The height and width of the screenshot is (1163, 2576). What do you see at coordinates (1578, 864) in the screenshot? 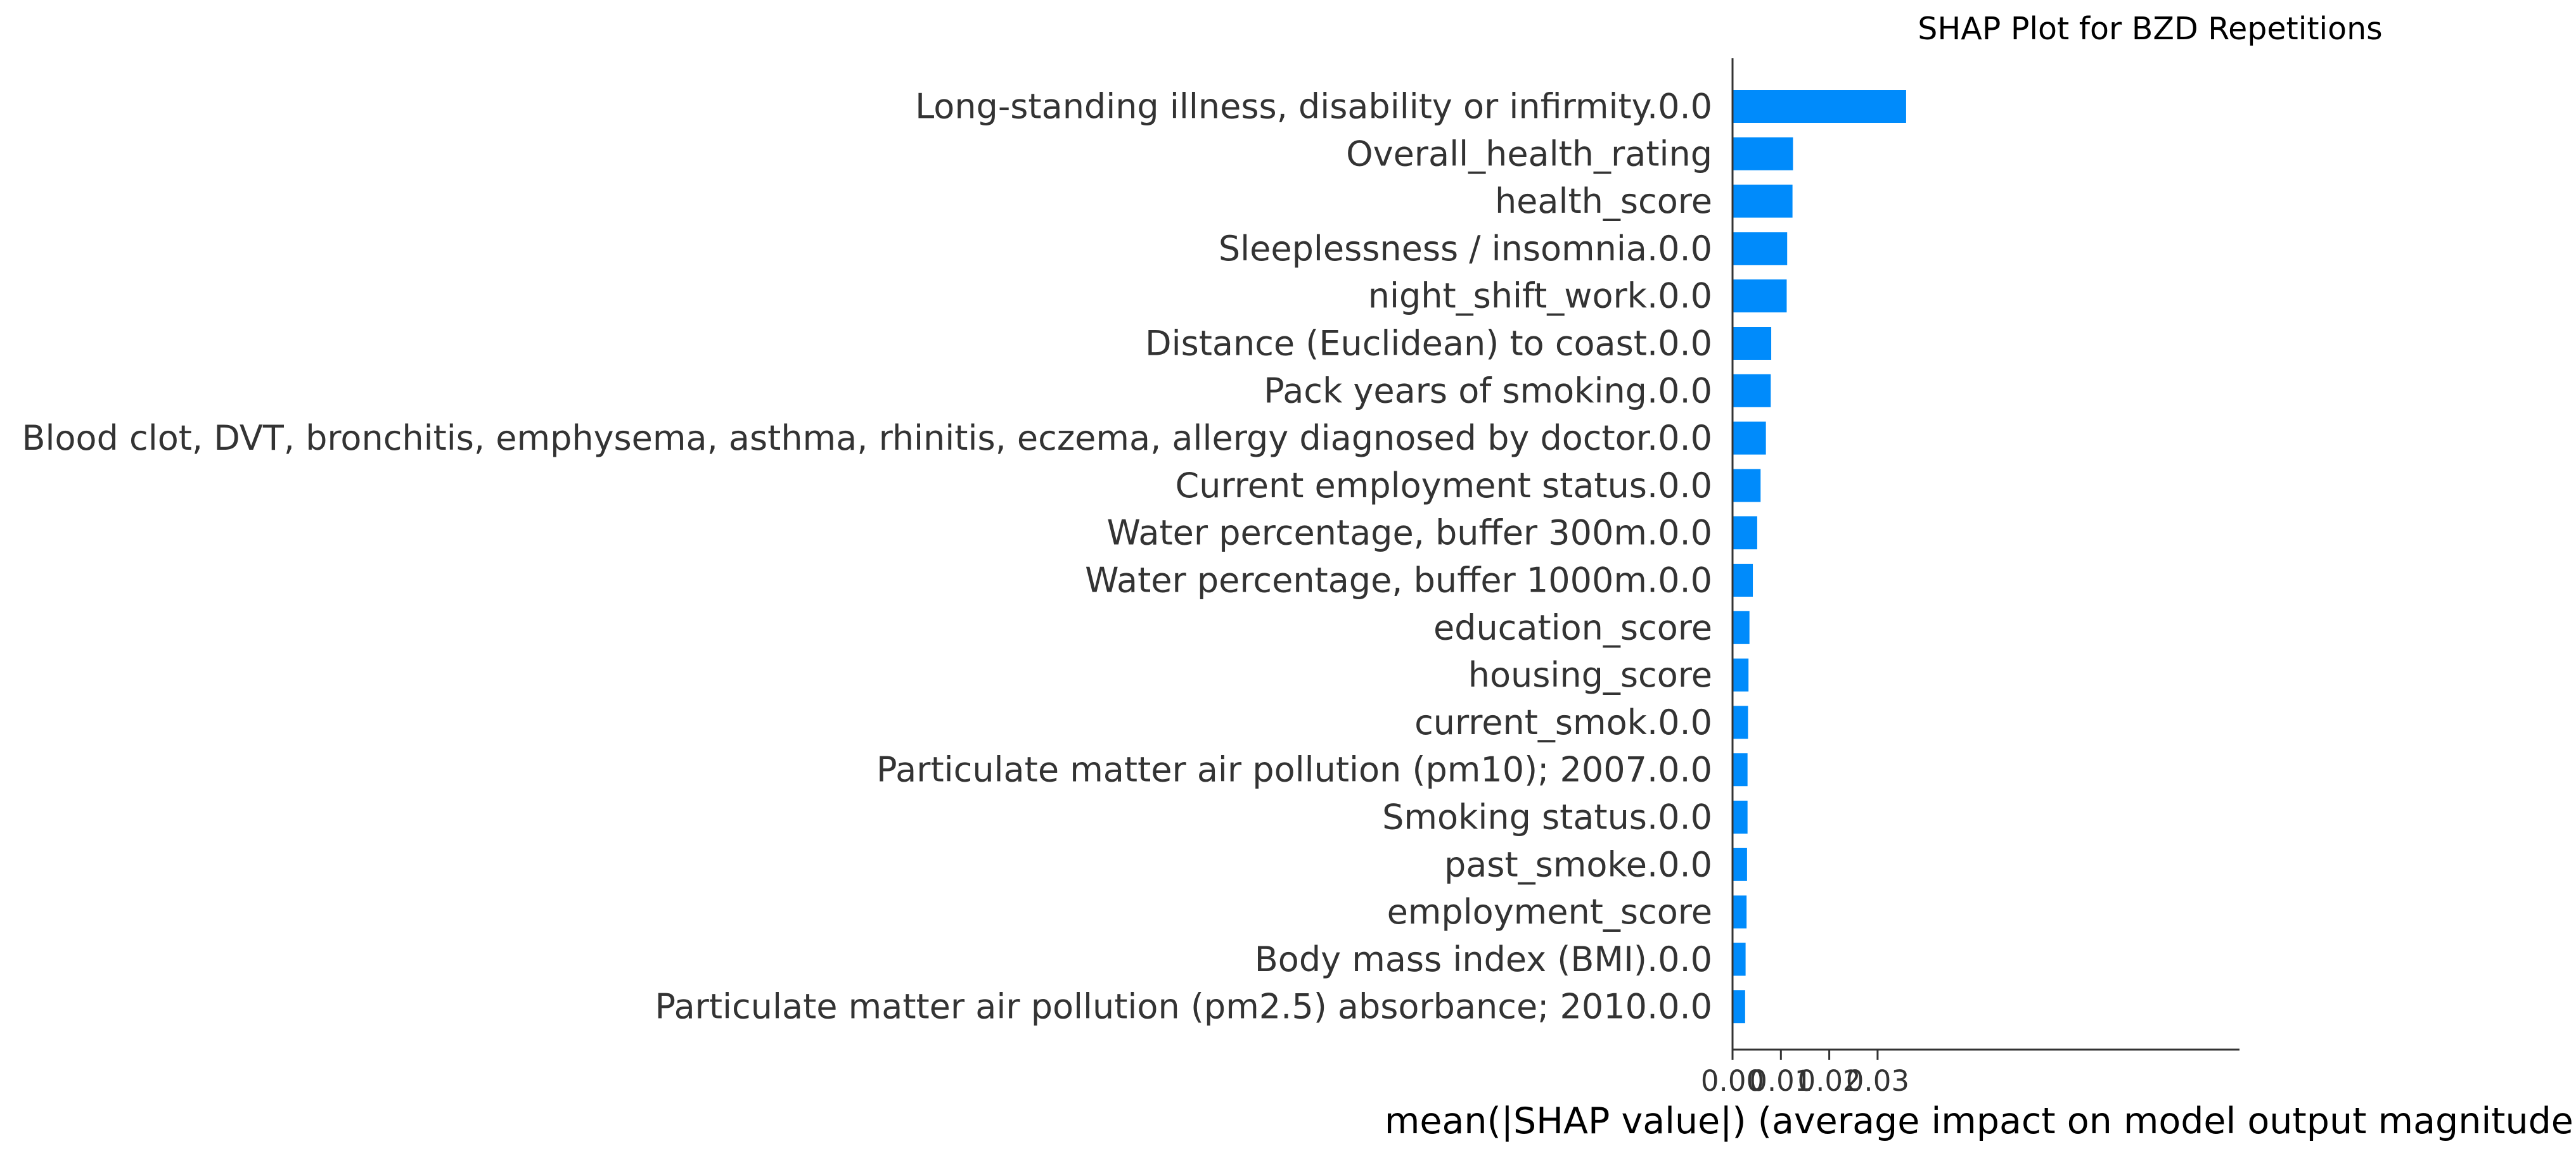
I see `category-label-16: past_smoke.0.0` at bounding box center [1578, 864].